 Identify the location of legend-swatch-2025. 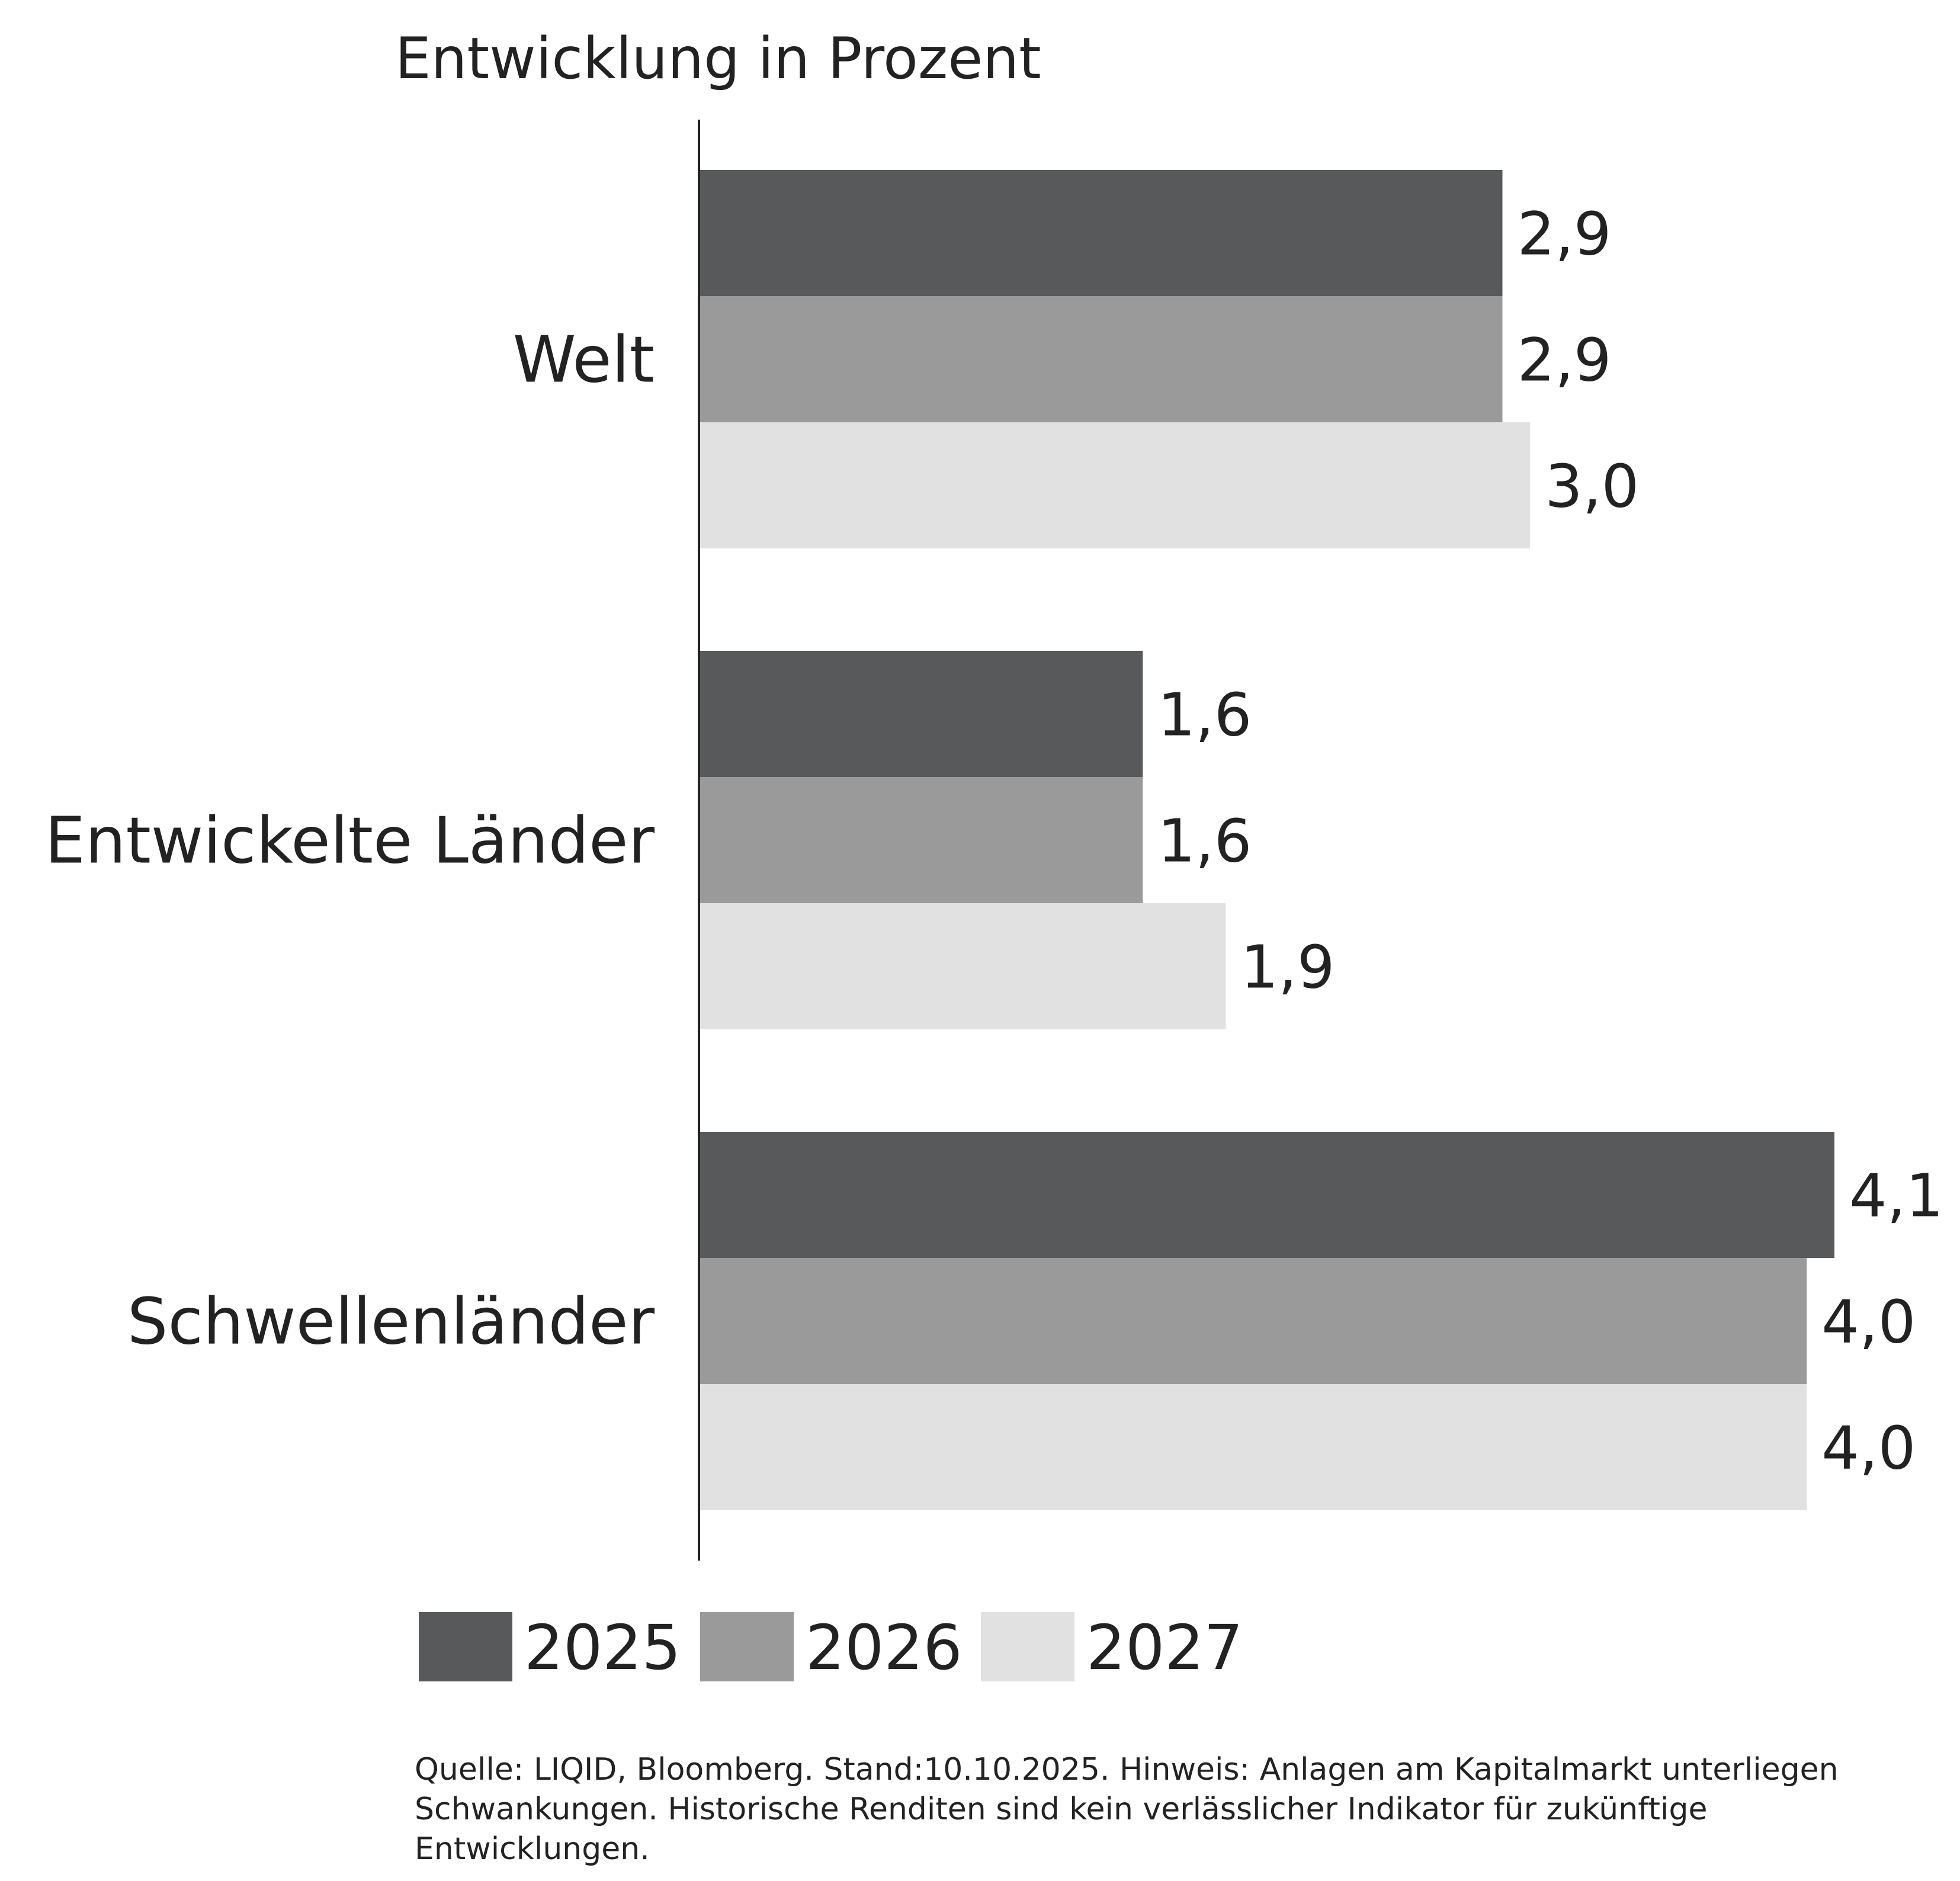
(466, 1646).